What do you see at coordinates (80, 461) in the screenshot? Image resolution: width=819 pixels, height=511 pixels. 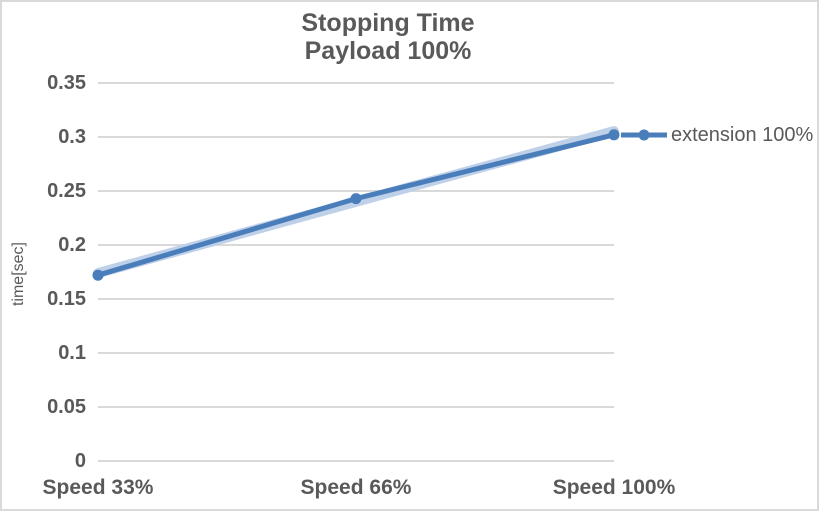 I see `y-tick-label: 0` at bounding box center [80, 461].